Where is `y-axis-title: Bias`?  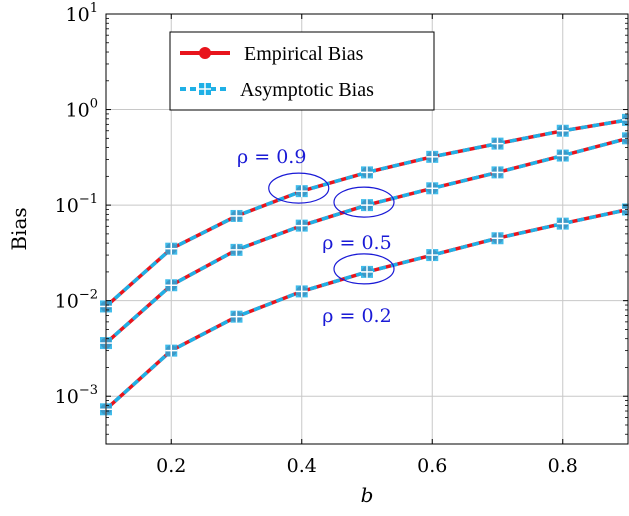
y-axis-title: Bias is located at coordinates (19, 228).